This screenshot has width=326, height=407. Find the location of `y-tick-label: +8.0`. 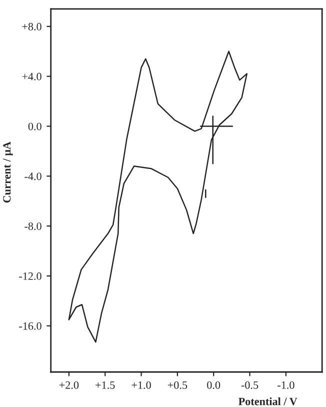

y-tick-label: +8.0 is located at coordinates (32, 26).